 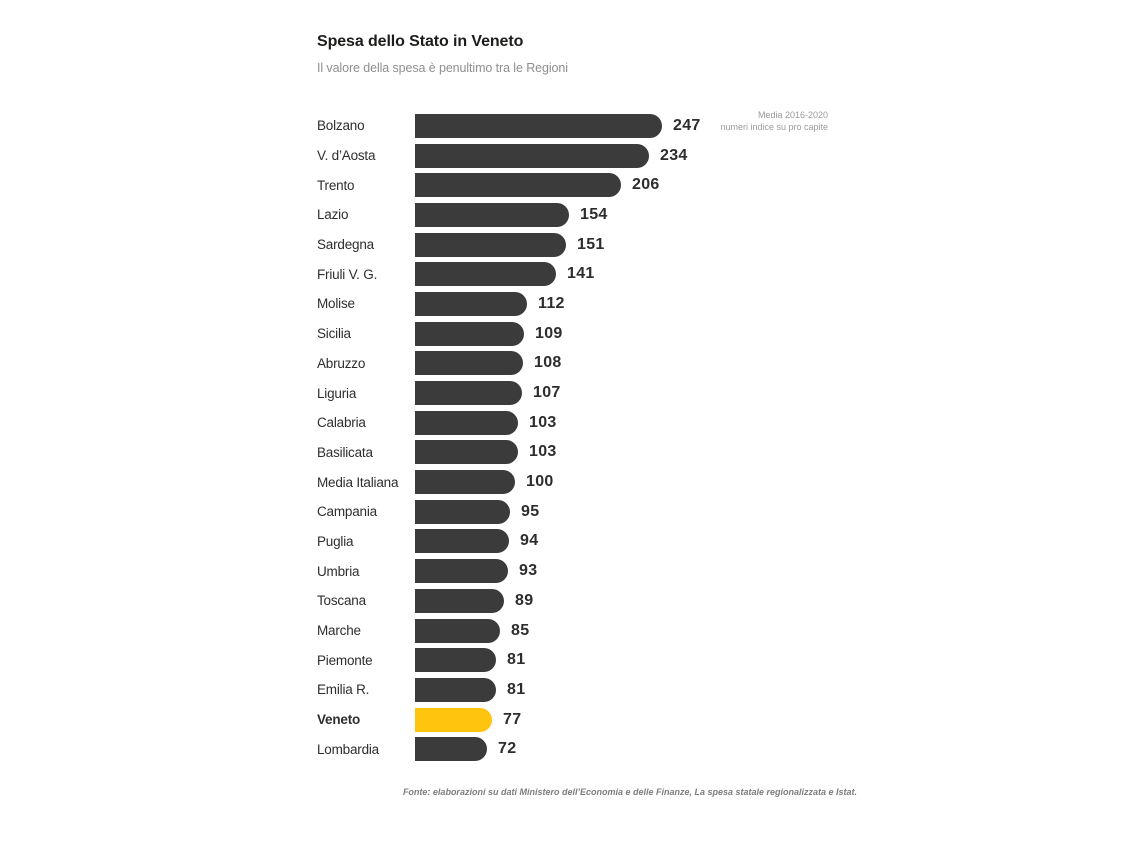 What do you see at coordinates (646, 185) in the screenshot?
I see `value-label: 206` at bounding box center [646, 185].